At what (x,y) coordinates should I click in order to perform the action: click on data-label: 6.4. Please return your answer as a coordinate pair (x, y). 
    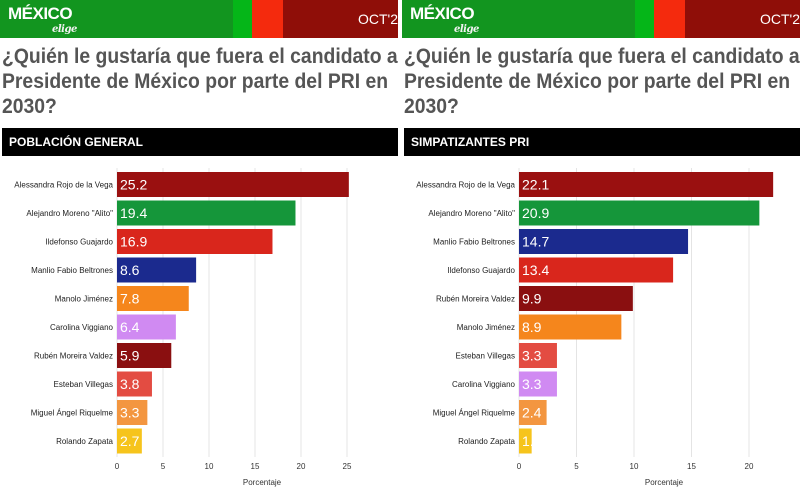
    Looking at the image, I should click on (130, 327).